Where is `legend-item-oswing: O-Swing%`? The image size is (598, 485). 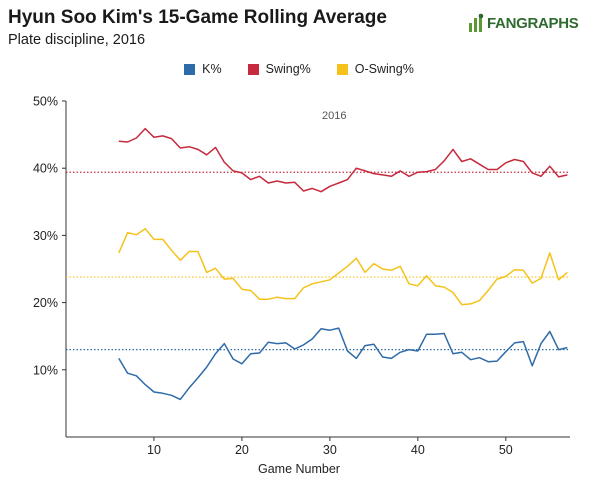
legend-item-oswing: O-Swing% is located at coordinates (375, 69).